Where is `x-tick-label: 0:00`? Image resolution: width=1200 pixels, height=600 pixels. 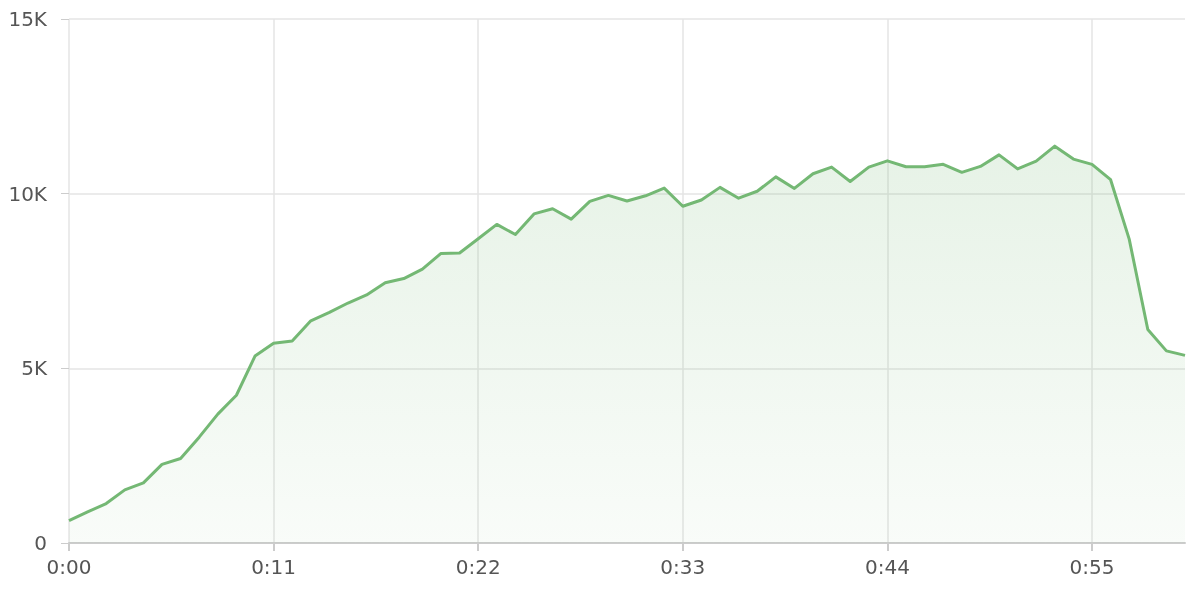
x-tick-label: 0:00 is located at coordinates (69, 567).